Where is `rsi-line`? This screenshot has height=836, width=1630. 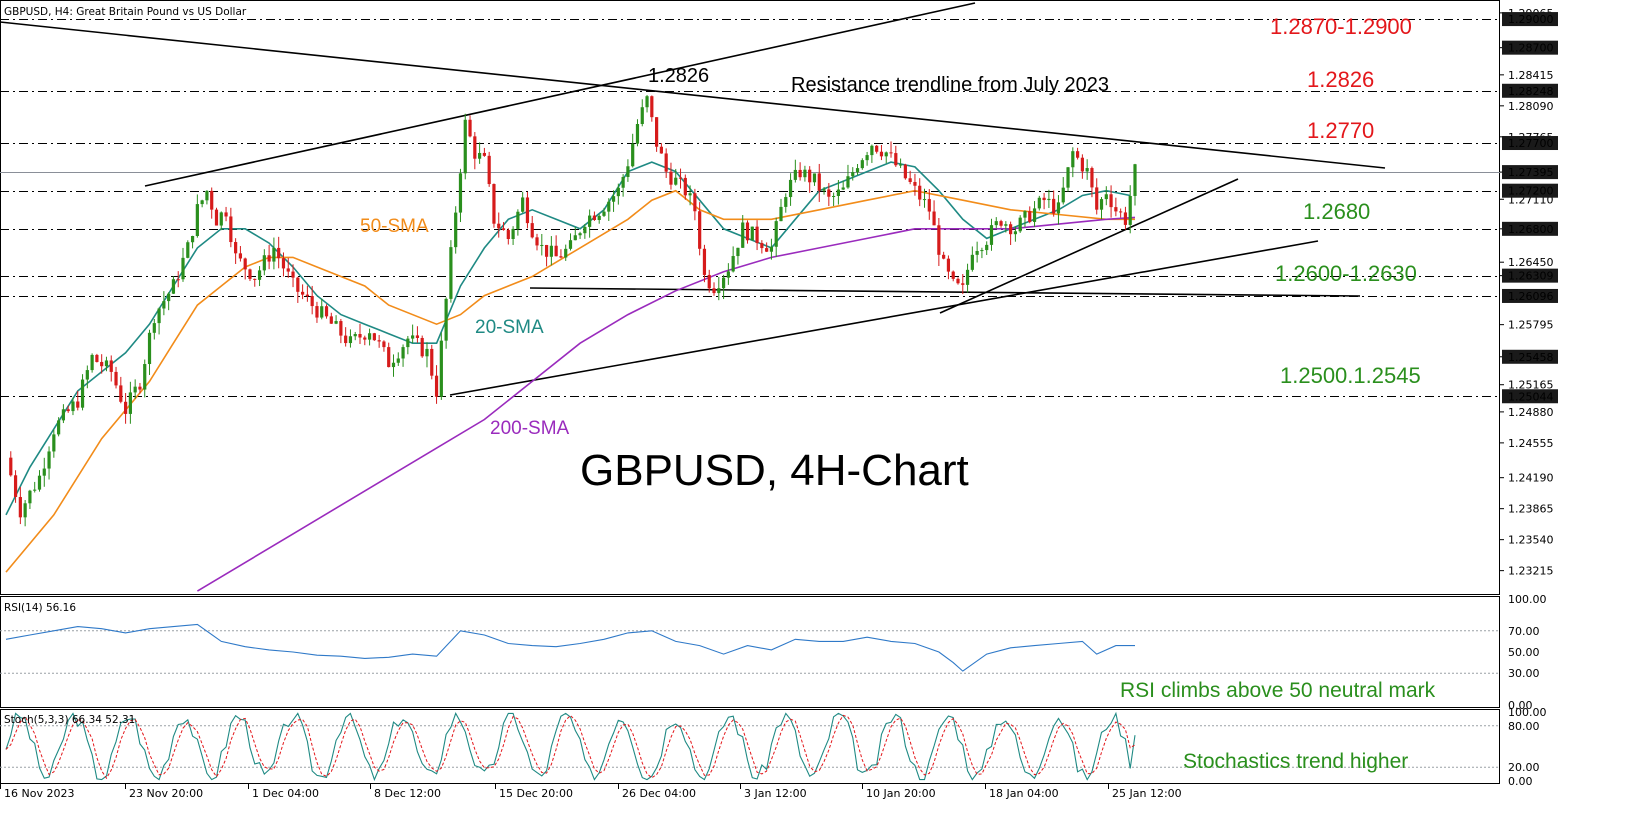
rsi-line is located at coordinates (570, 647).